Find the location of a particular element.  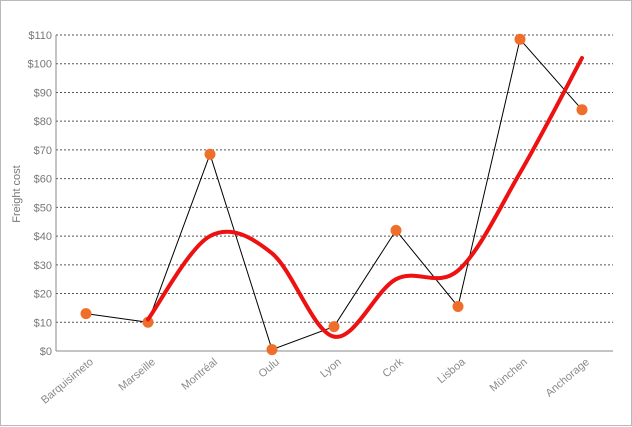

y-tick-label: $60 is located at coordinates (43, 180).